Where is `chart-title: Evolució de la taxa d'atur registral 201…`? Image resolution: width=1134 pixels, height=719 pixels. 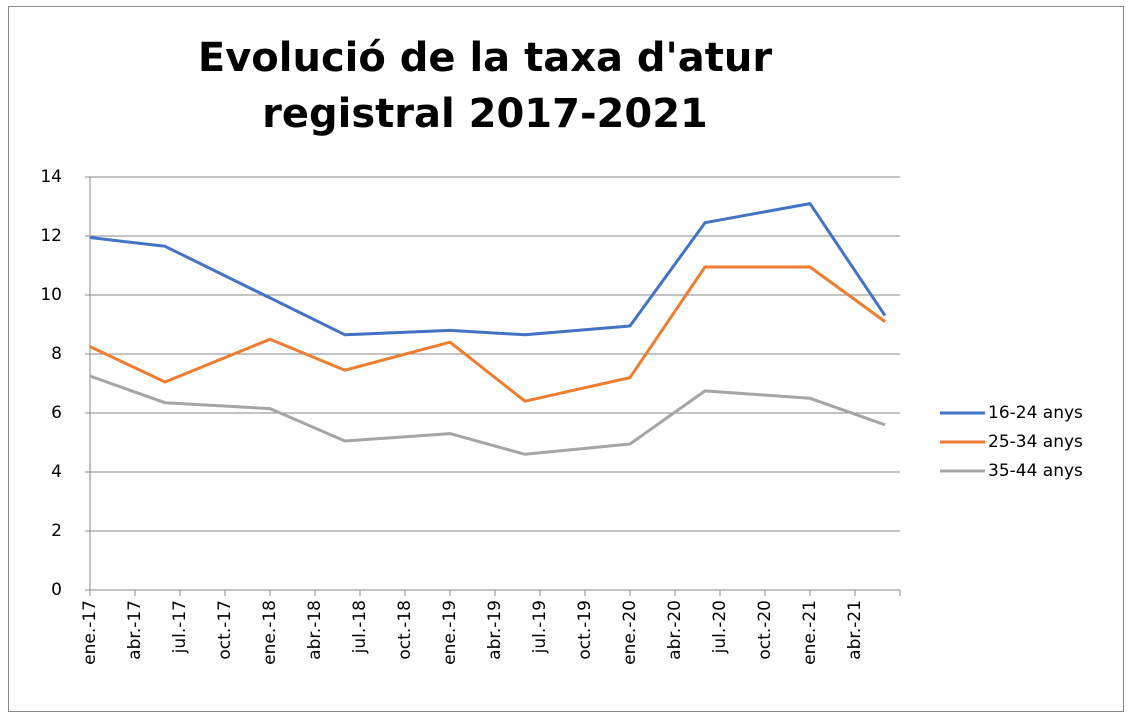
chart-title: Evolució de la taxa d'atur registral 201… is located at coordinates (485, 86).